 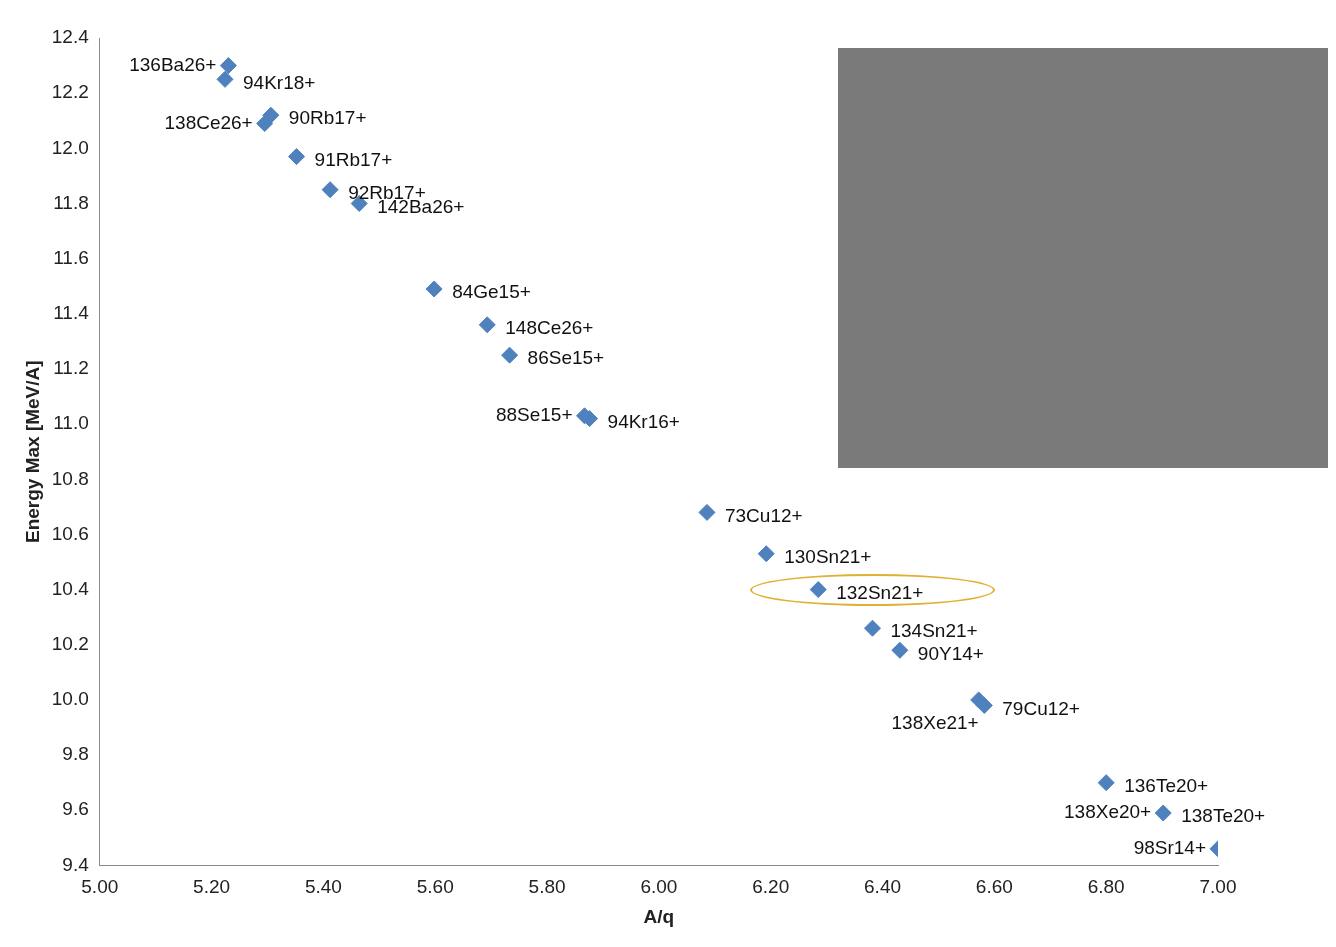 I want to click on y-tick-label: 9.8, so click(x=75, y=754).